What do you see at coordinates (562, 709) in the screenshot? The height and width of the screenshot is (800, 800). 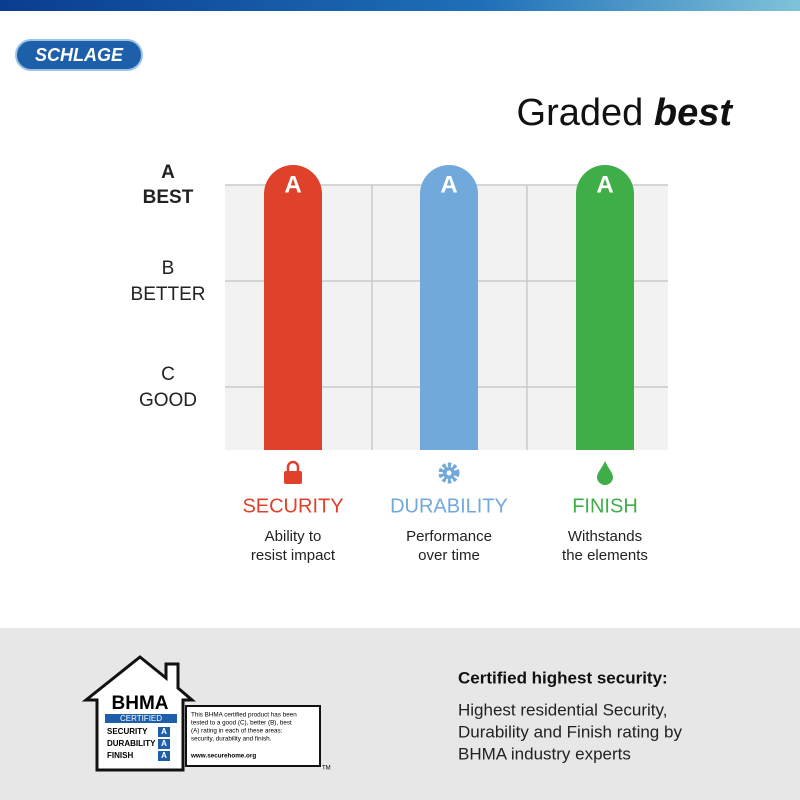 I see `footer-line: Highest residential Security,` at bounding box center [562, 709].